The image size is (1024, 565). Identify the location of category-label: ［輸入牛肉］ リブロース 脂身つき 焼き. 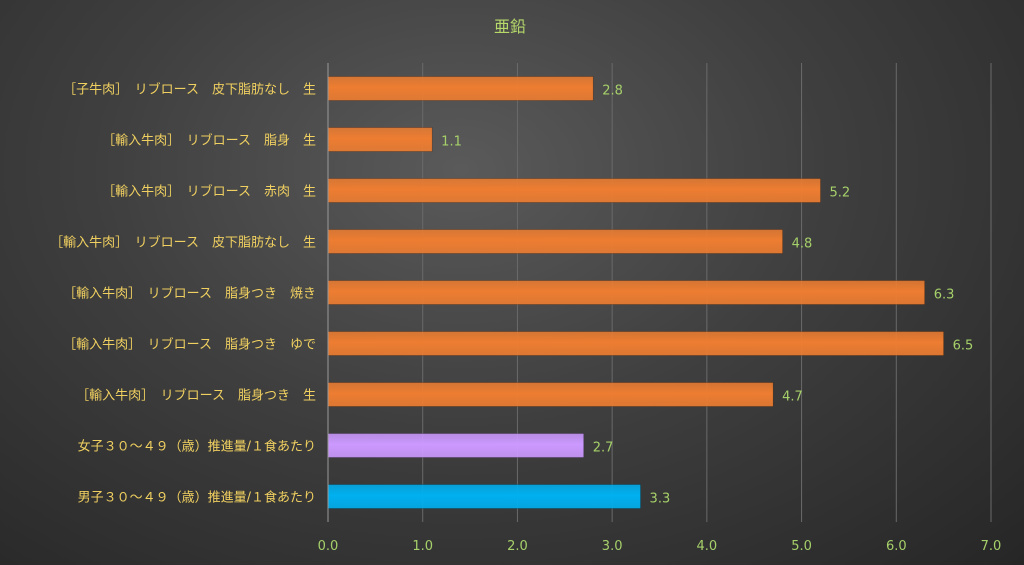
(189, 294).